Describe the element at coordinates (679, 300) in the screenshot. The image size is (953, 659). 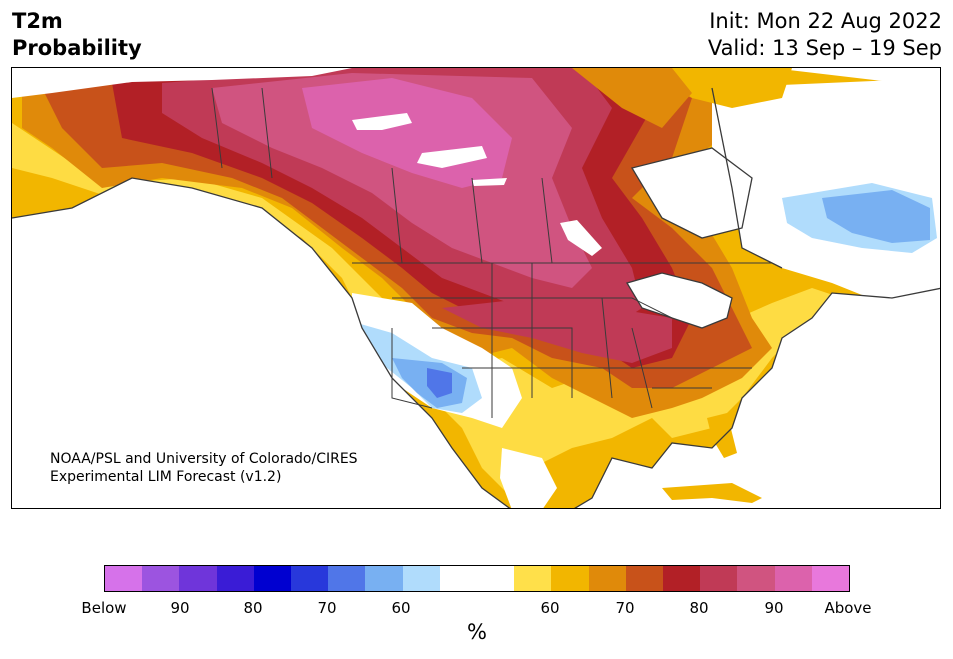
I see `great-lakes` at that location.